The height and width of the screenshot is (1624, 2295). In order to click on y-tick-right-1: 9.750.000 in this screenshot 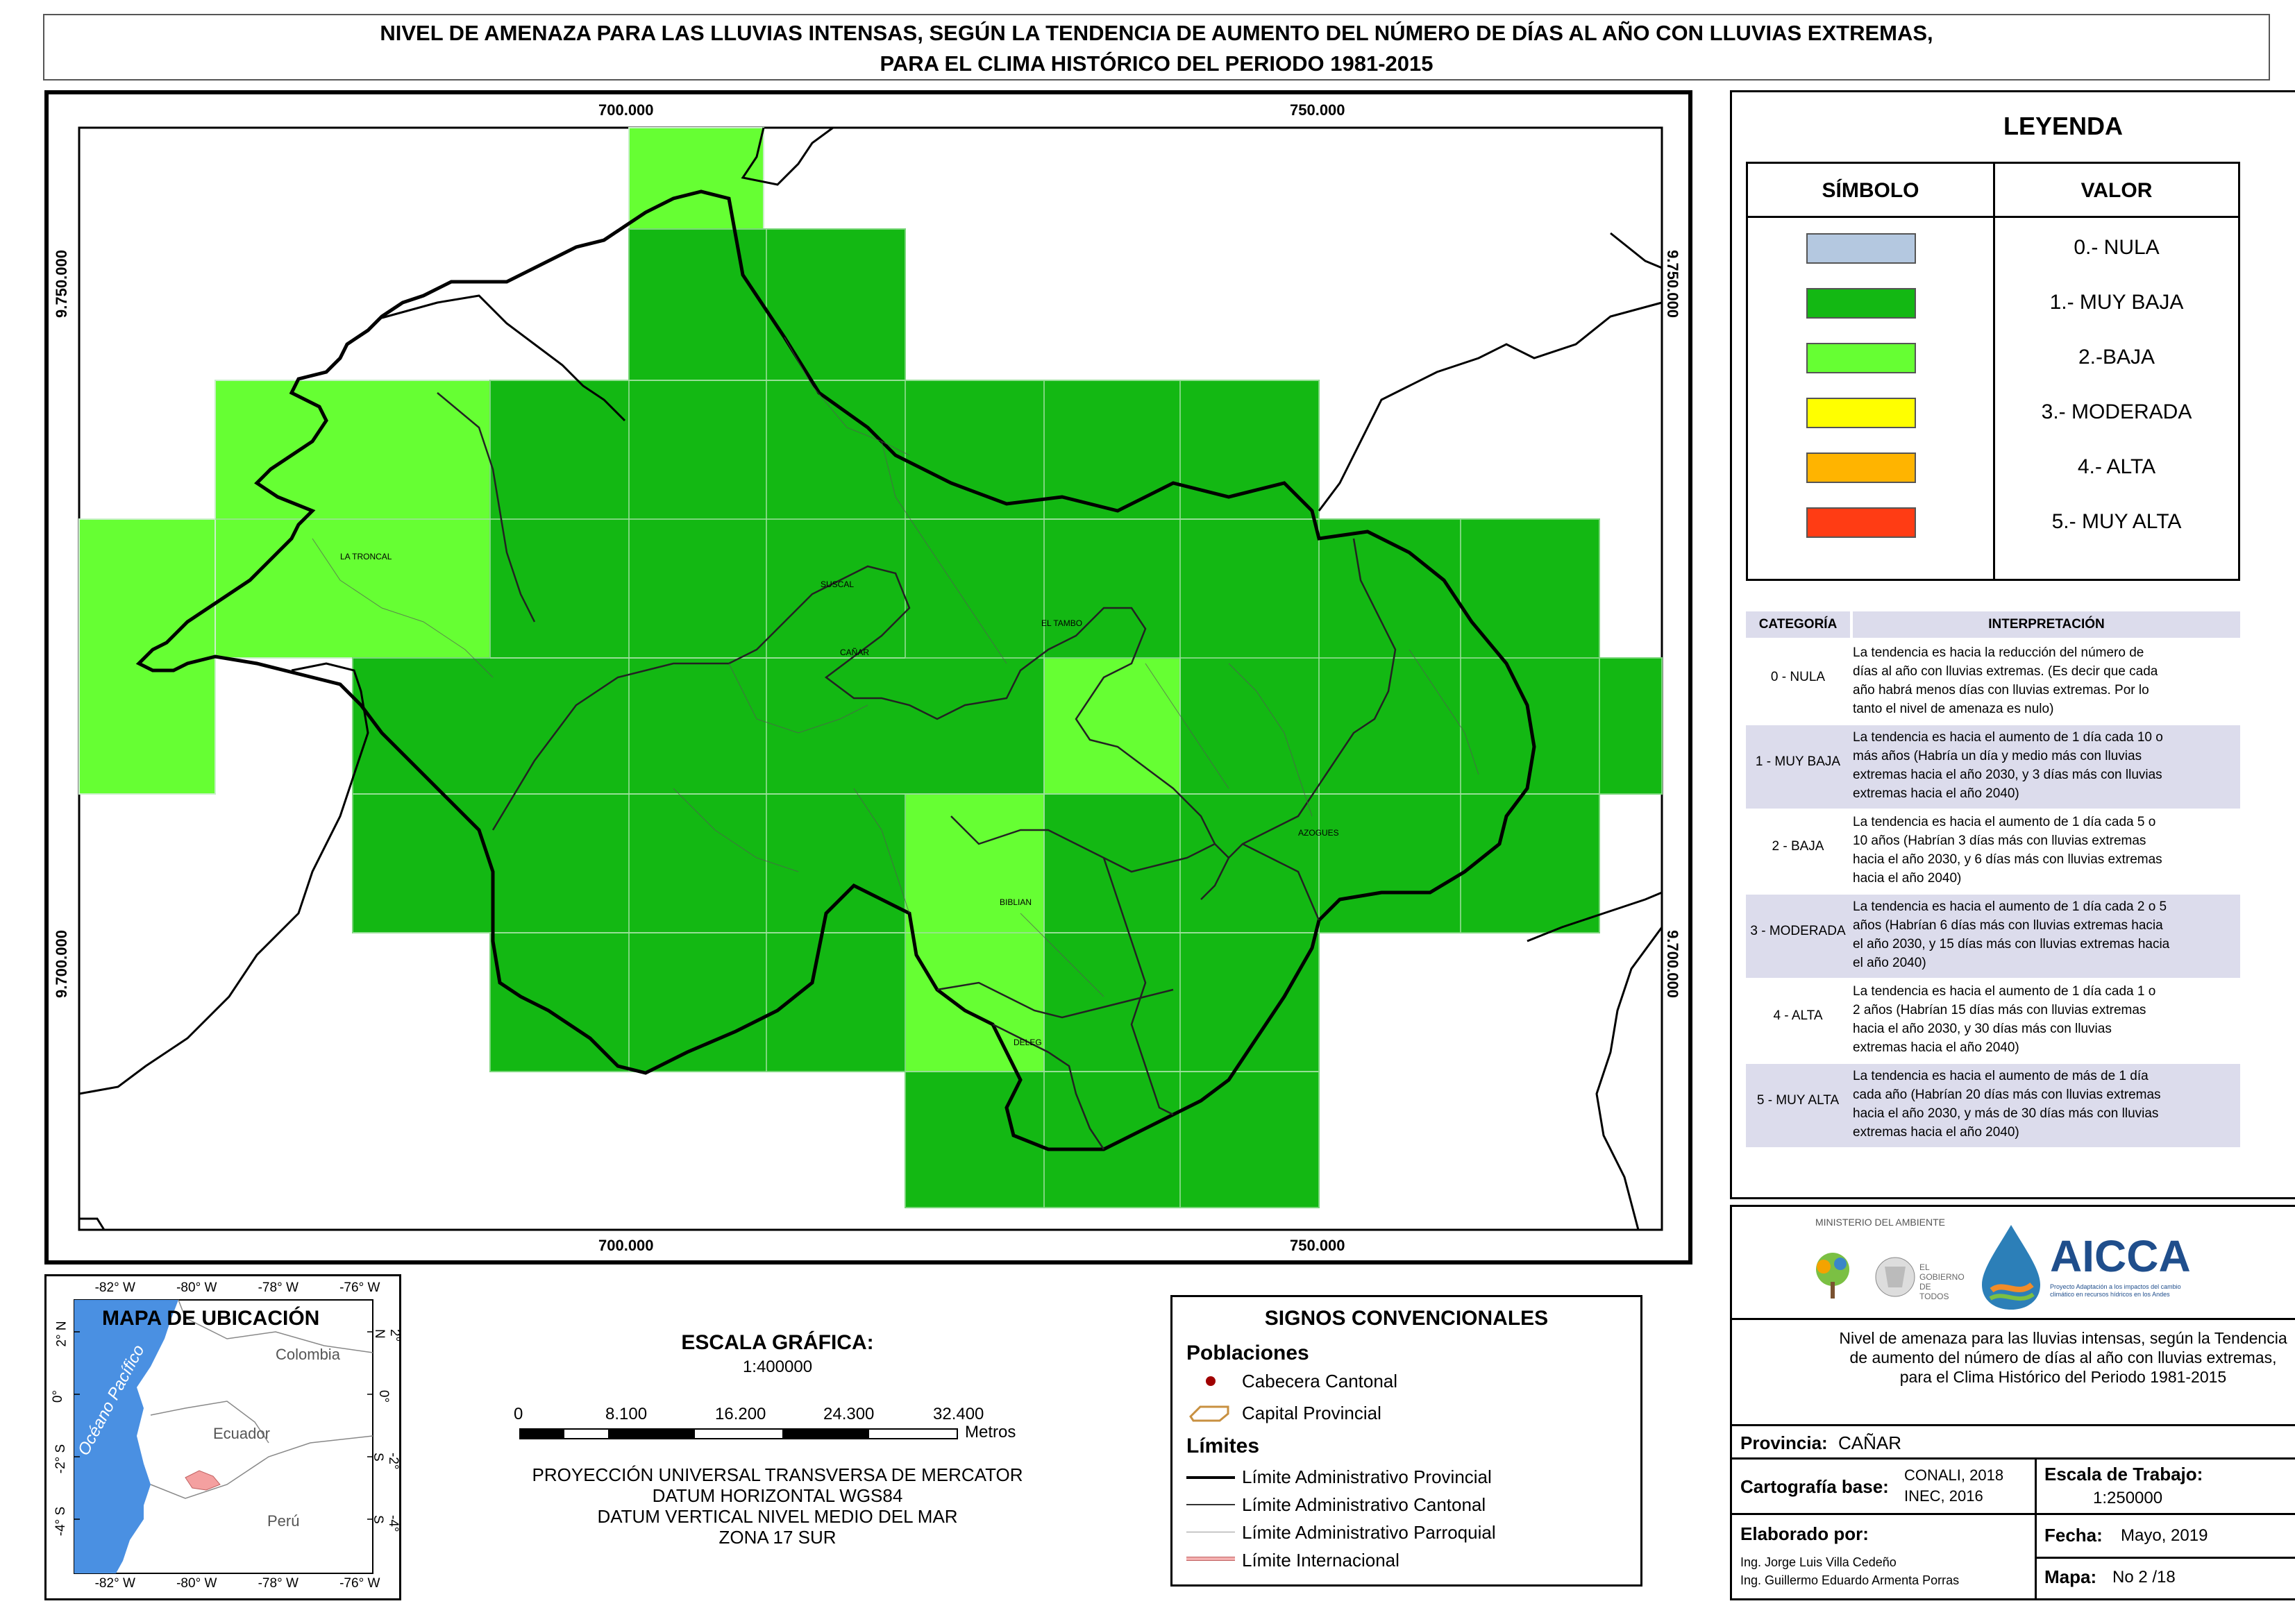, I will do `click(1672, 284)`.